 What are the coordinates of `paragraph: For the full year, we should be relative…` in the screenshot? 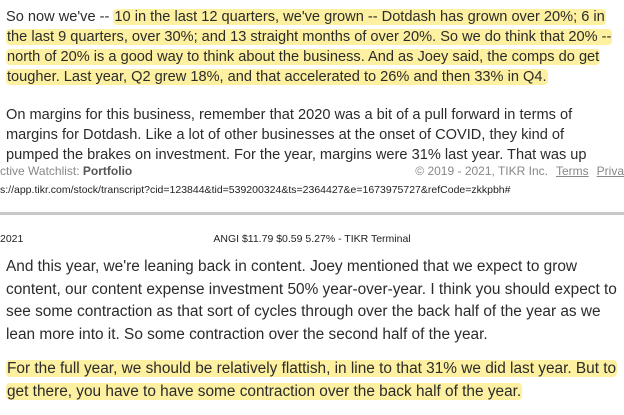 It's located at (312, 380).